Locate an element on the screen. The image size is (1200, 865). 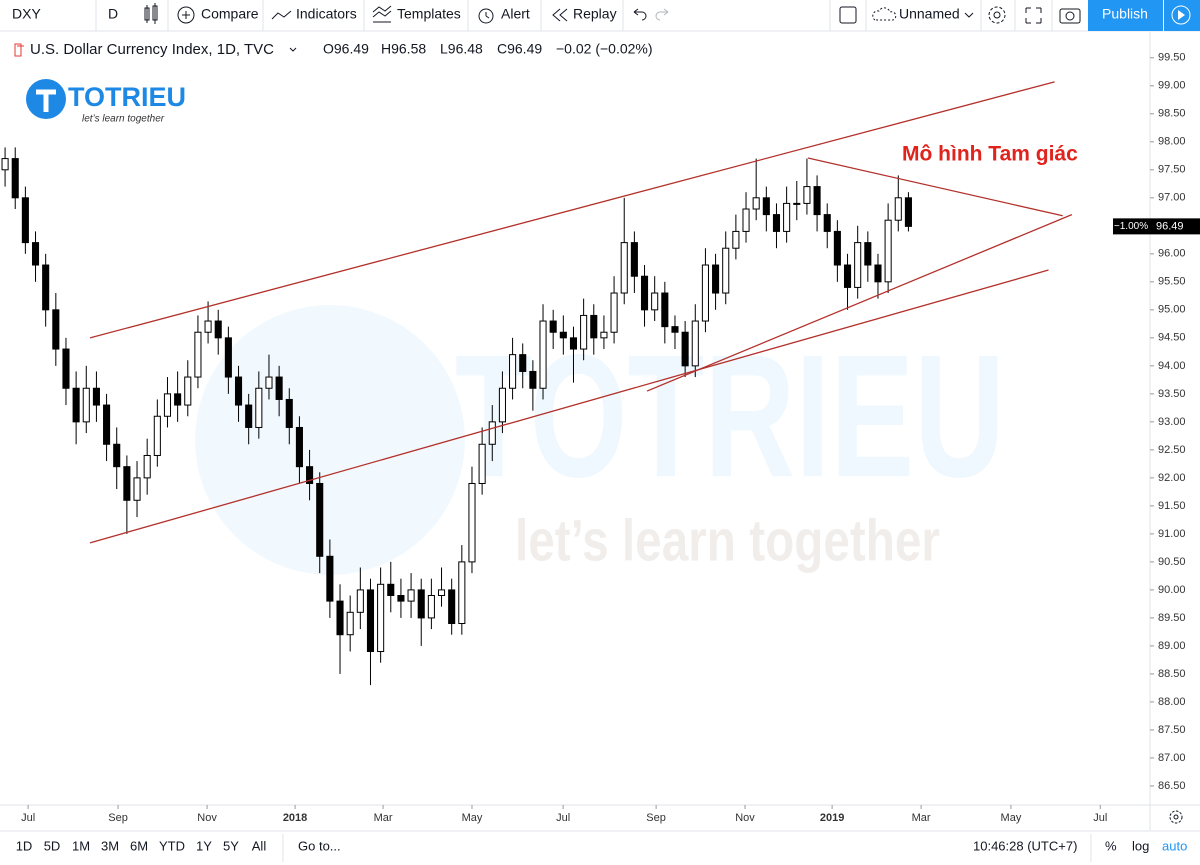
y-tick-label: 99.00 is located at coordinates (1172, 86).